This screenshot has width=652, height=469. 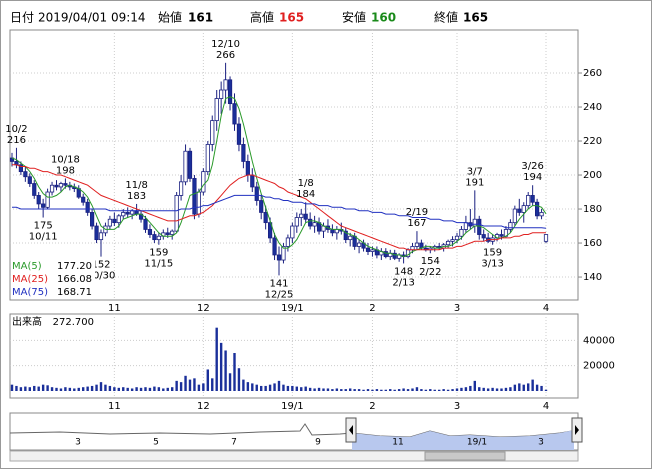 What do you see at coordinates (416, 223) in the screenshot?
I see `annotation-value: 167` at bounding box center [416, 223].